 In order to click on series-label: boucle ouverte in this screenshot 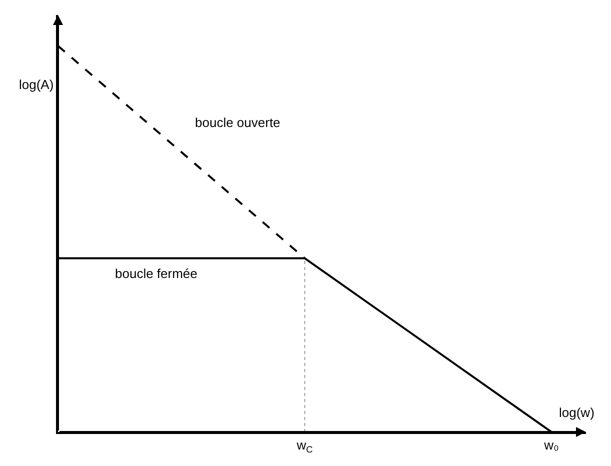, I will do `click(237, 122)`.